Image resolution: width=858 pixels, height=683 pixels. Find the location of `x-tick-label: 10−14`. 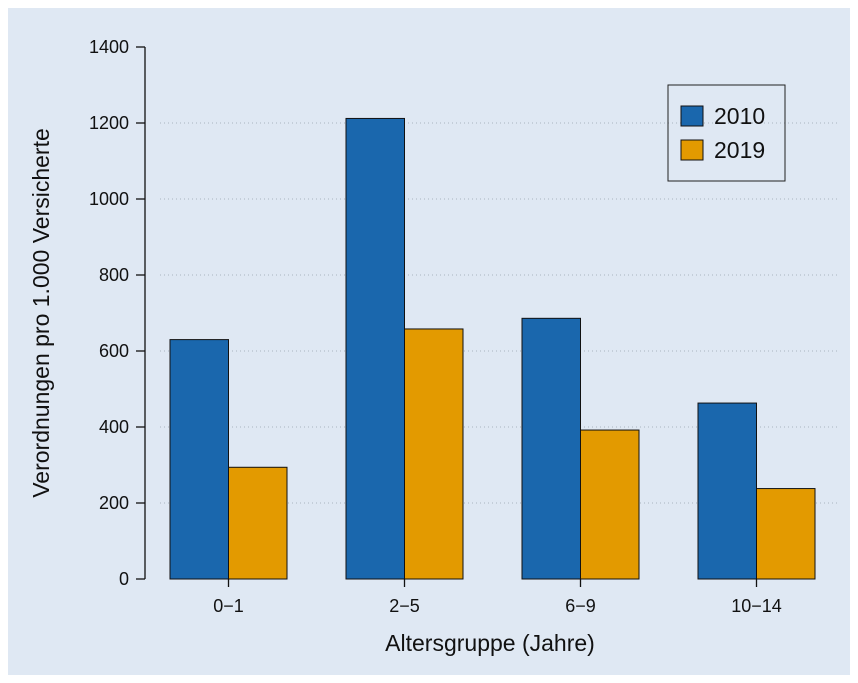

x-tick-label: 10−14 is located at coordinates (756, 606).